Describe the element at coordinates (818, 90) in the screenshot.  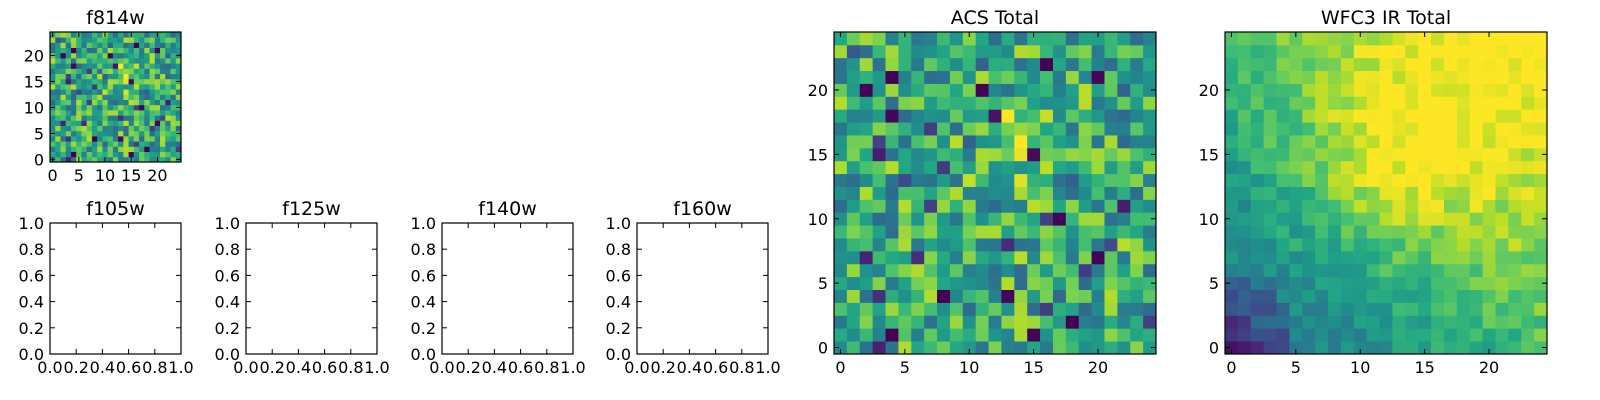
I see `y-tick-label: 20` at that location.